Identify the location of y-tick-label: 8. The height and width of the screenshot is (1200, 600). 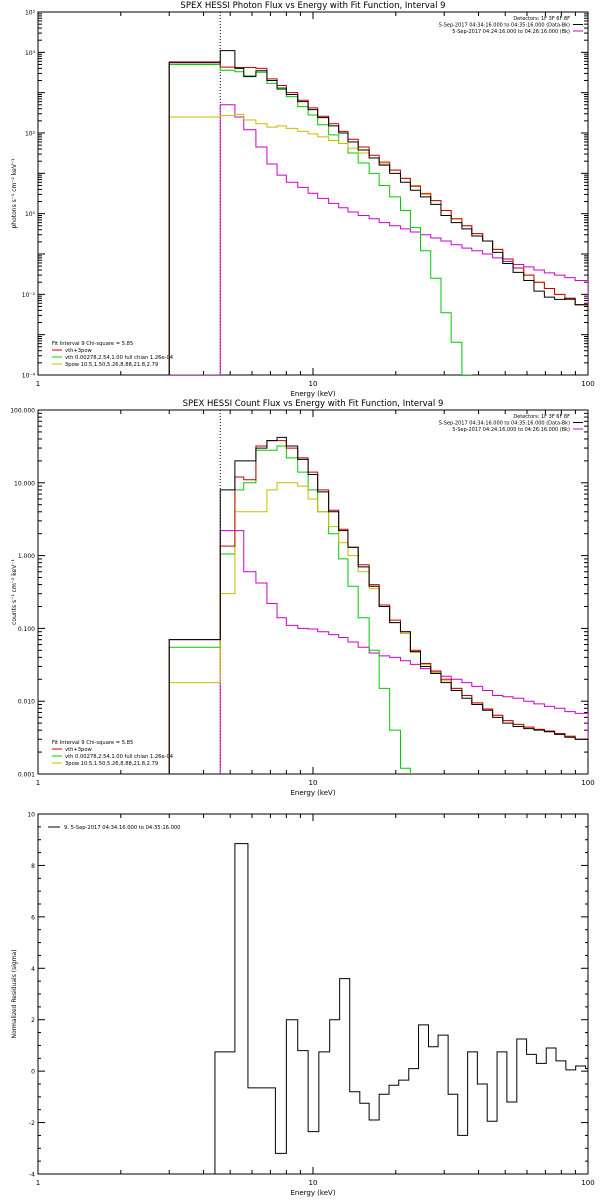
(33, 866).